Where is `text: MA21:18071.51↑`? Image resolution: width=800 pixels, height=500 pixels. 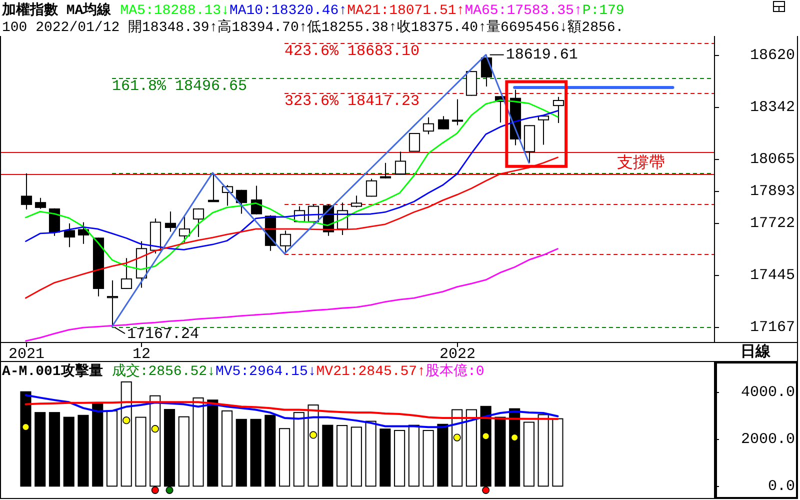 text: MA21:18071.51↑ is located at coordinates (406, 11).